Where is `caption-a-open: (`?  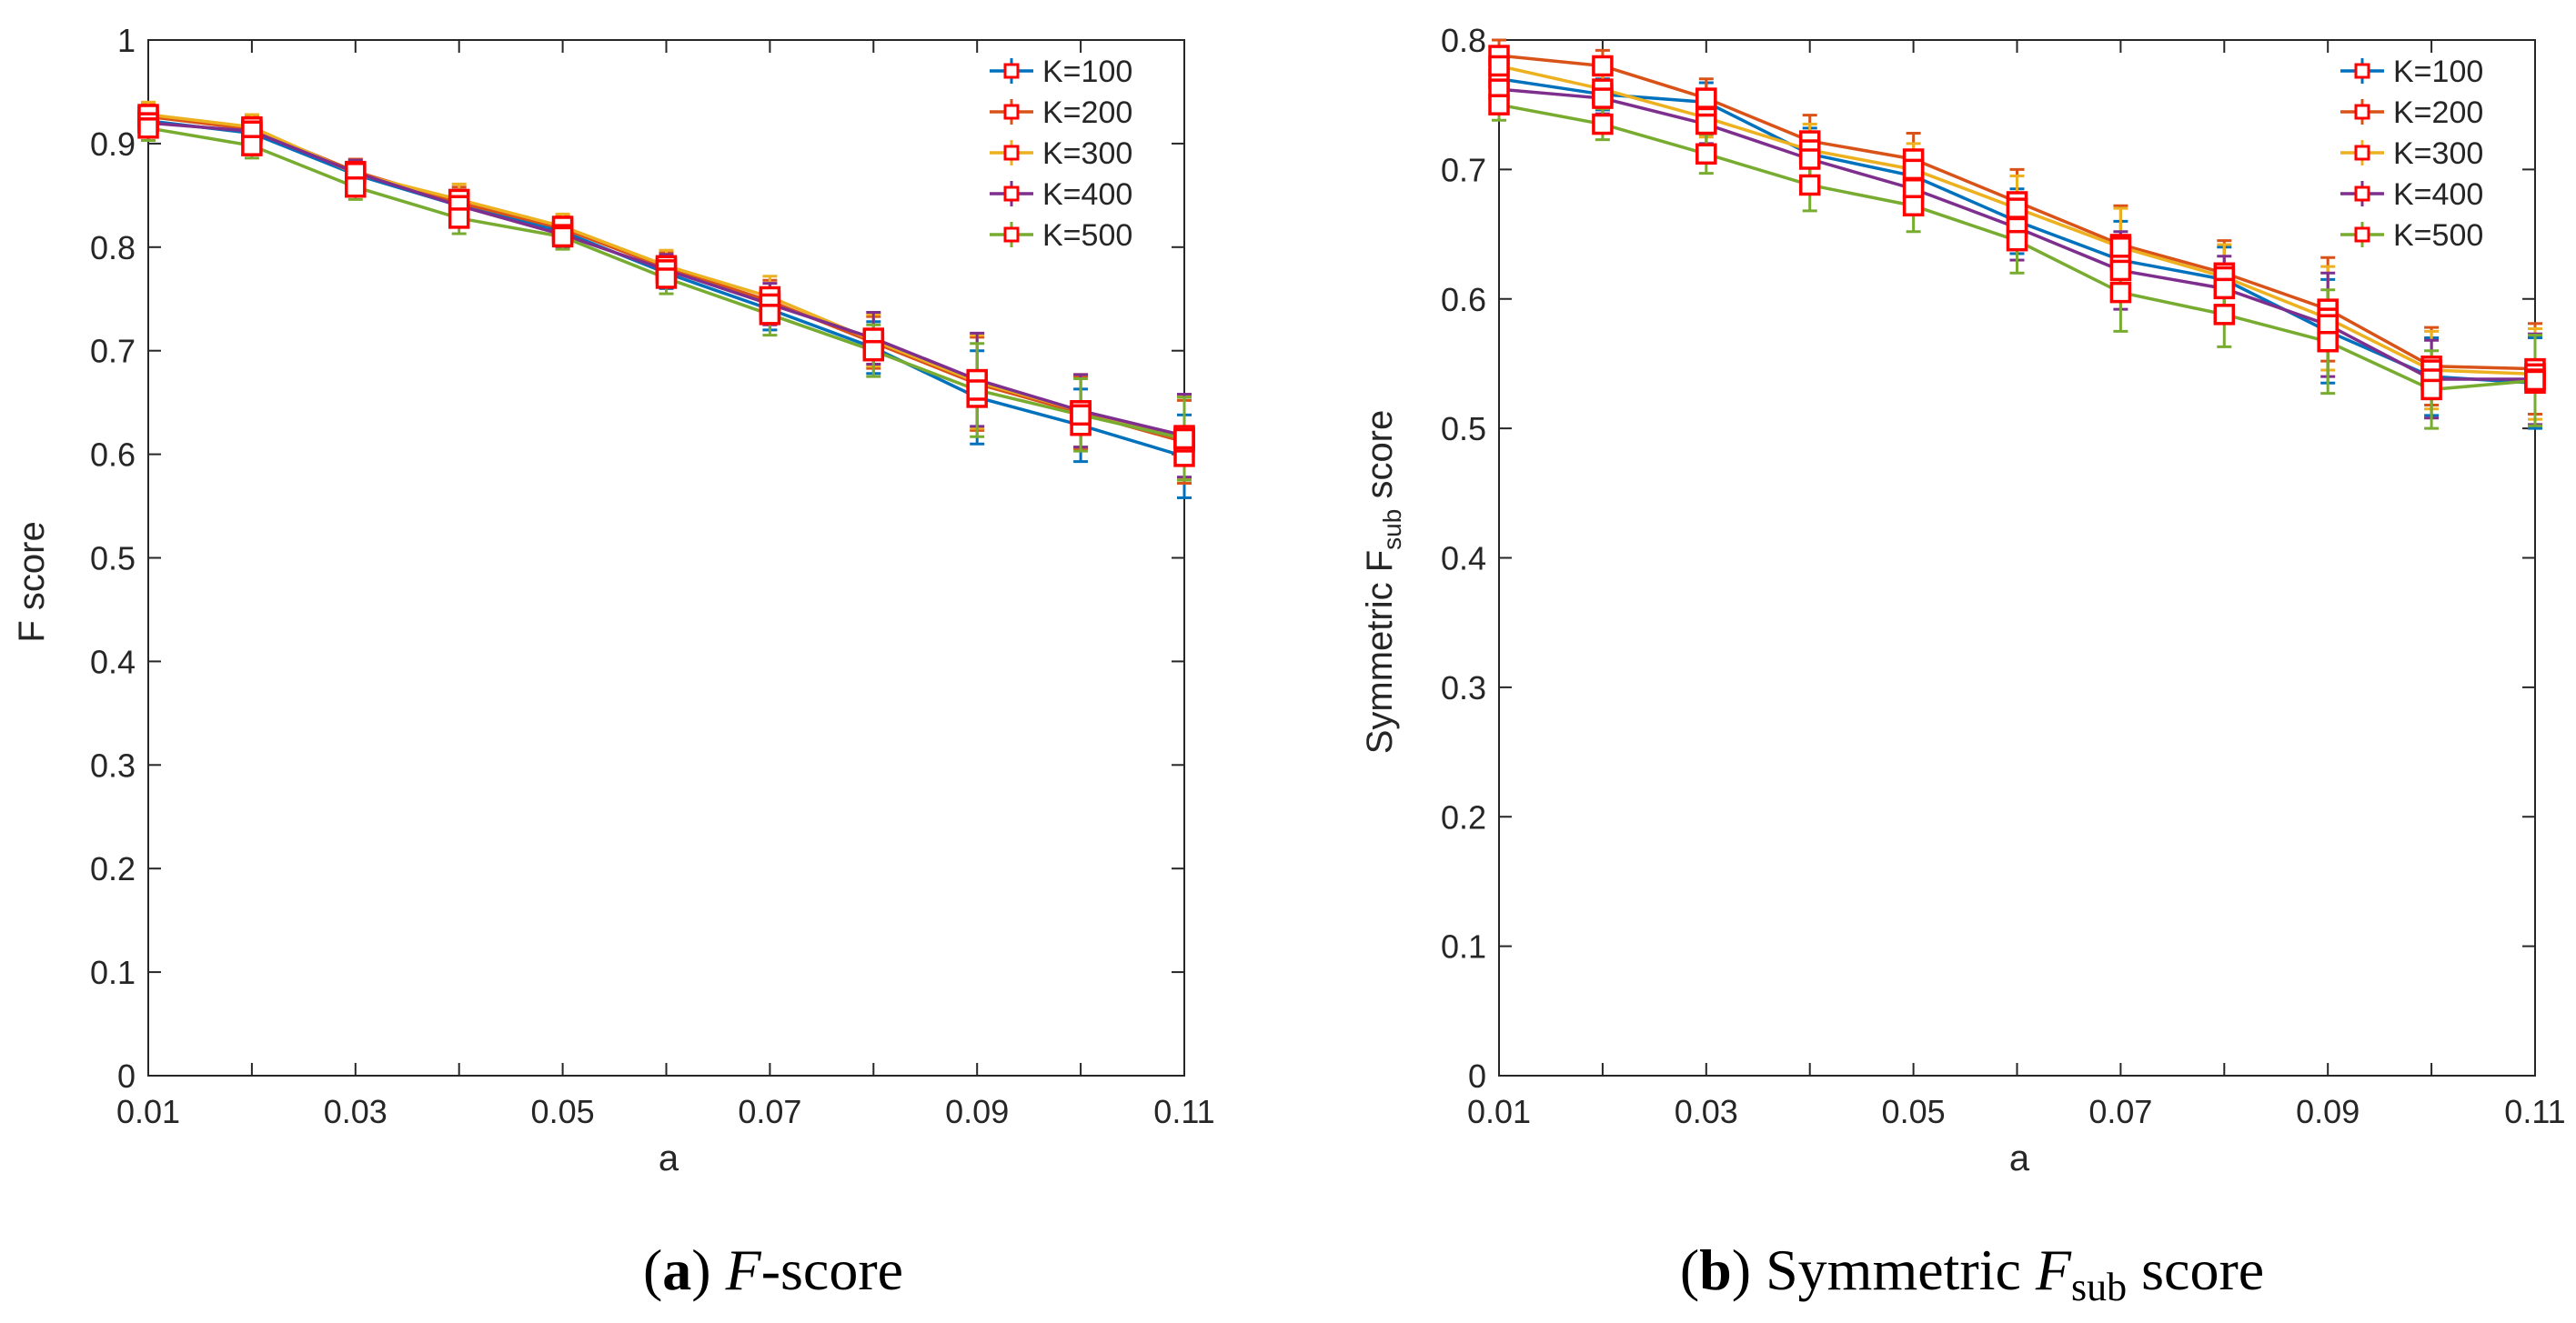 caption-a-open: ( is located at coordinates (652, 1270).